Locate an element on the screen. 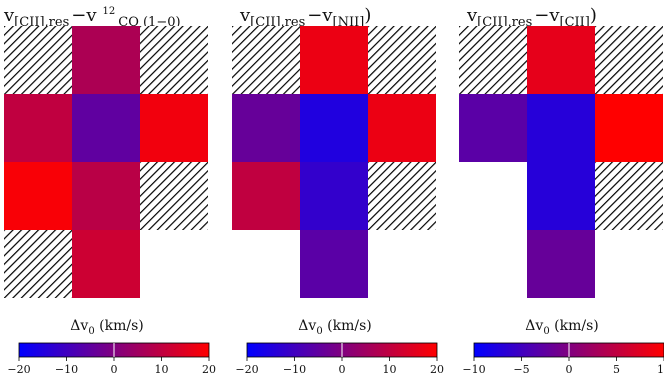 The image size is (664, 389). colorbar-tick-label: −5 is located at coordinates (521, 369).